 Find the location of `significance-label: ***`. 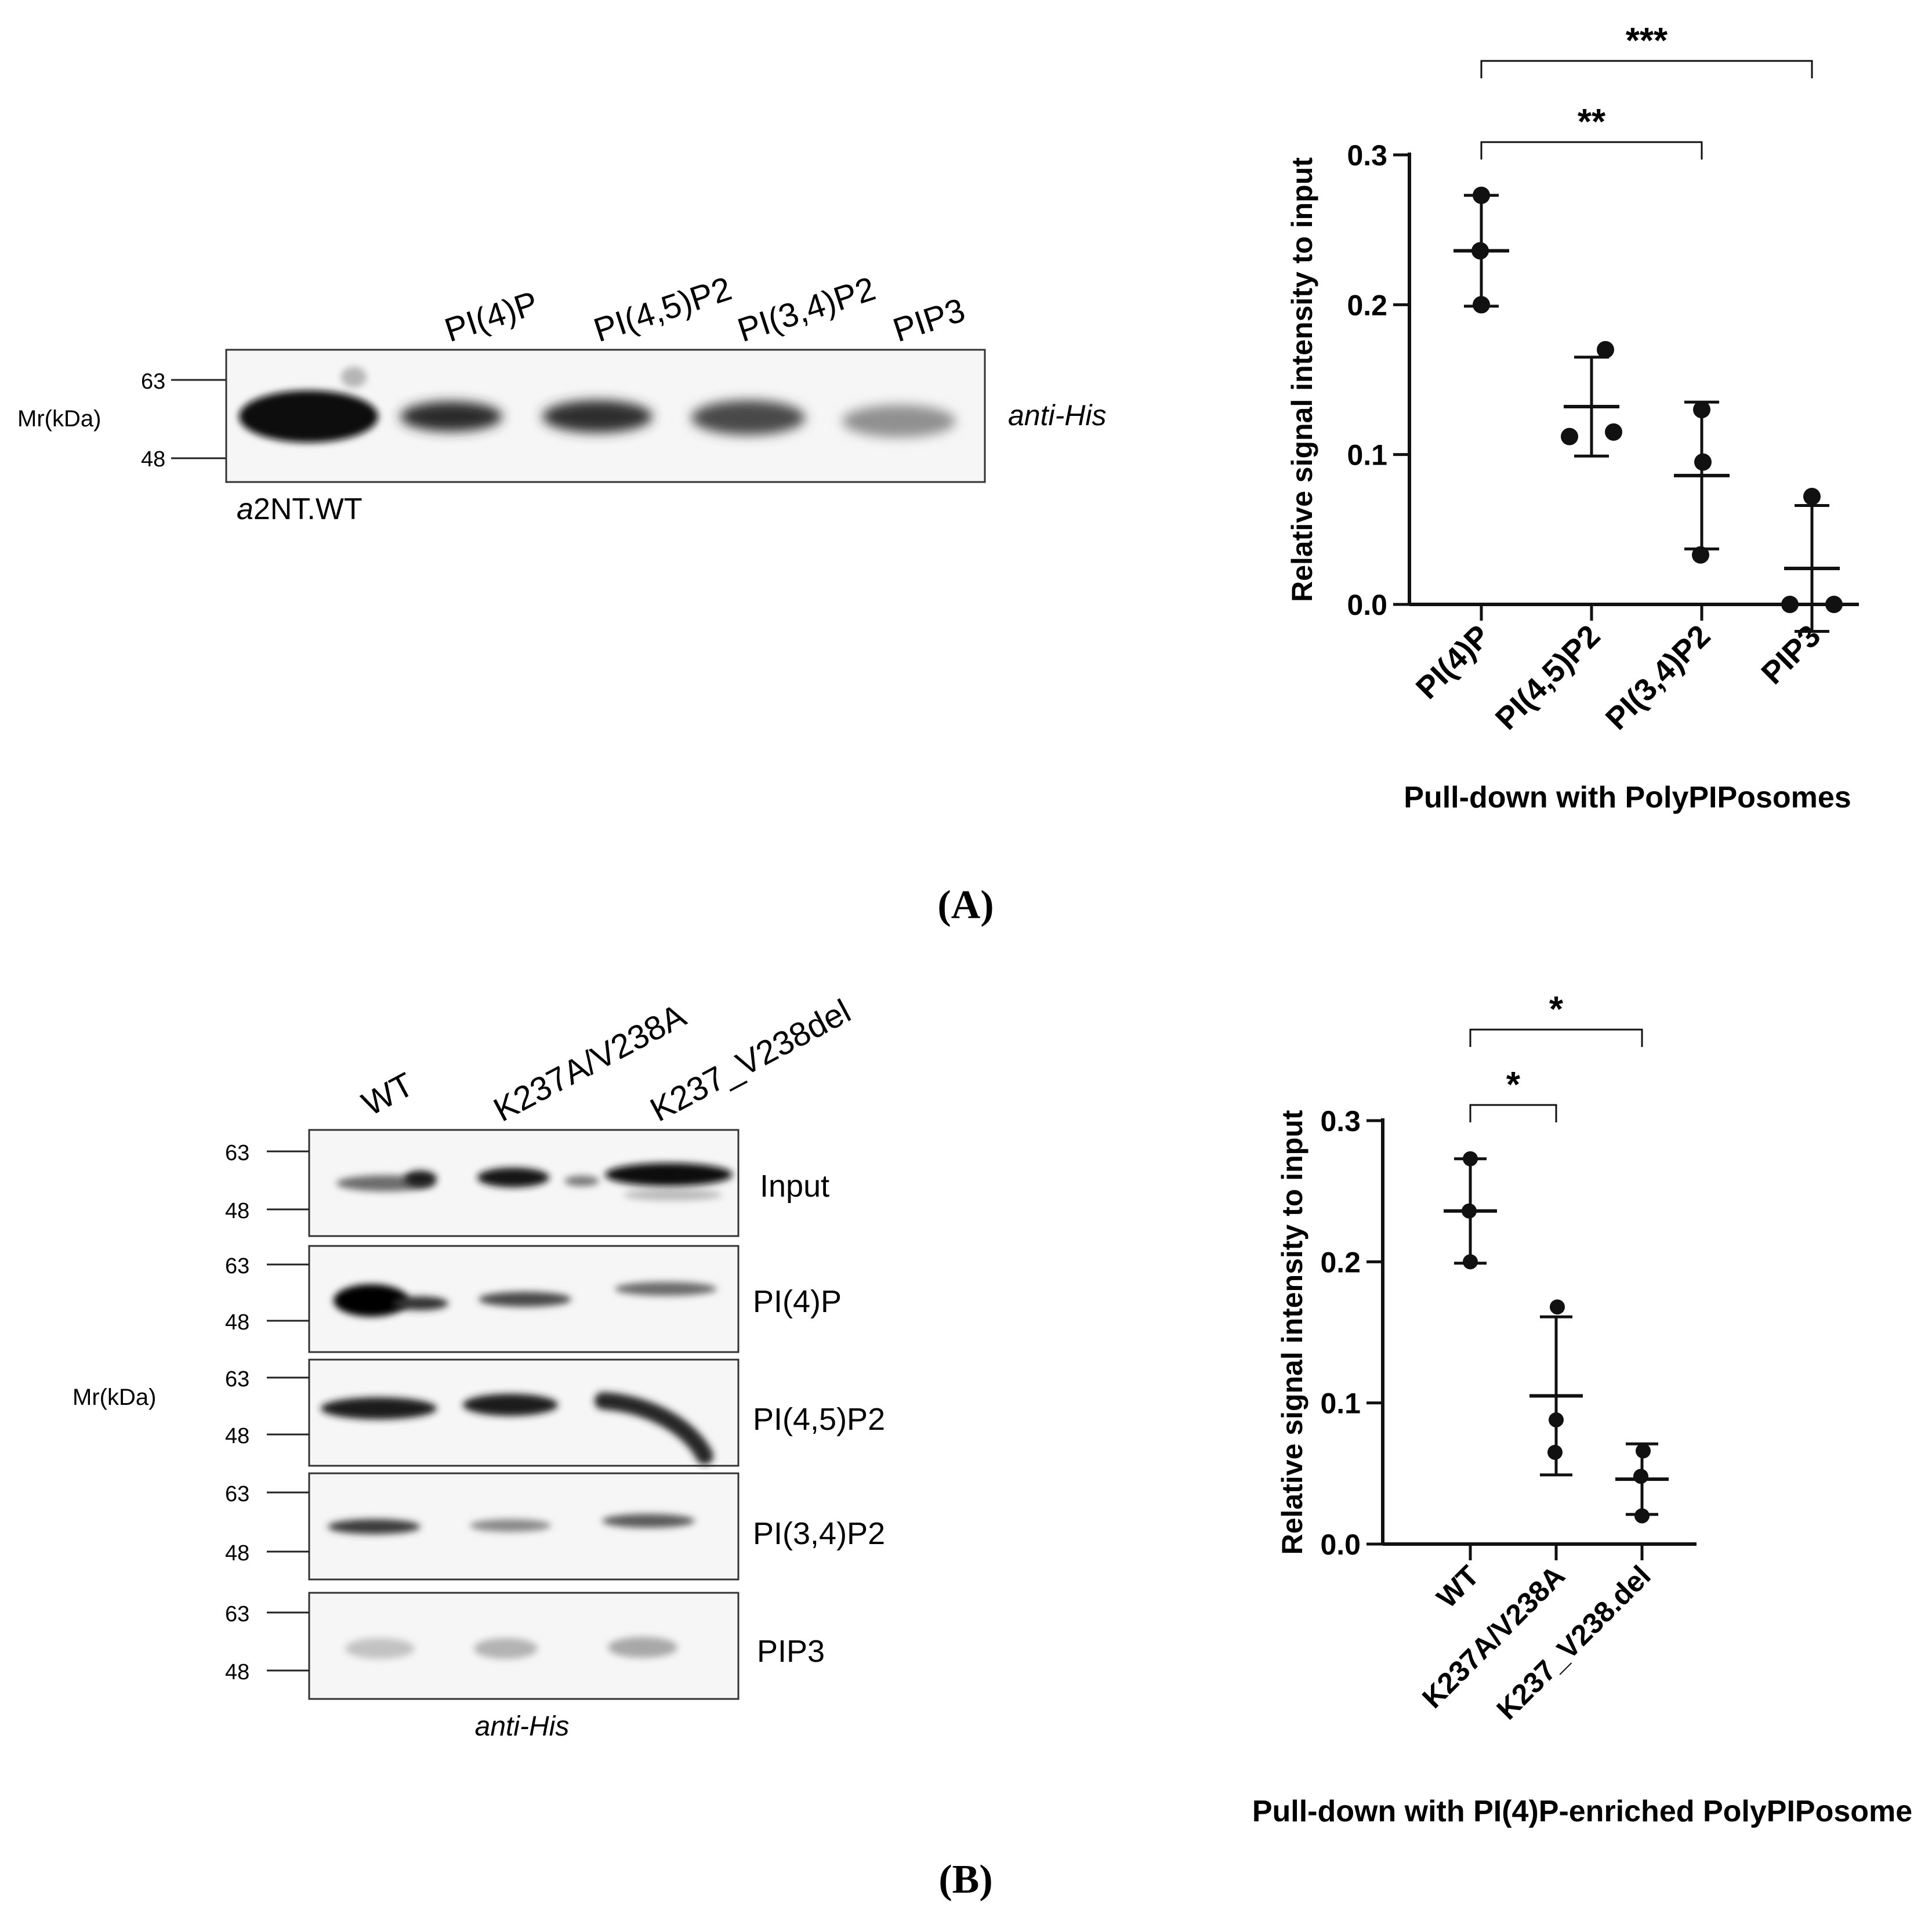

significance-label: *** is located at coordinates (1647, 41).